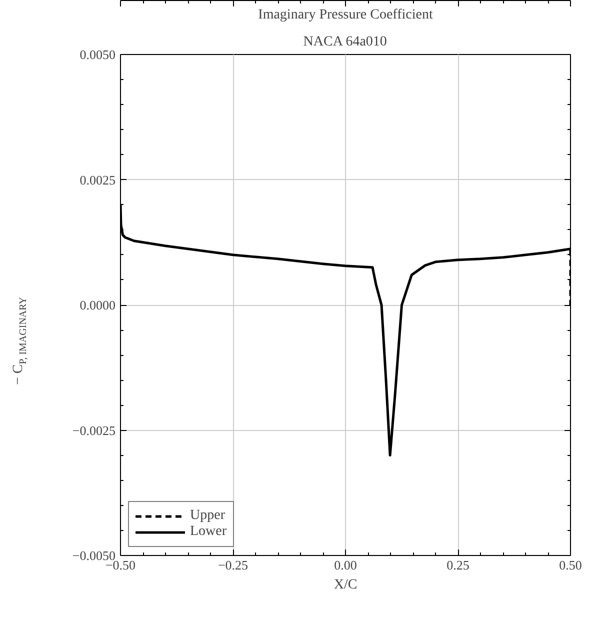  Describe the element at coordinates (345, 565) in the screenshot. I see `x-tick-label: 0.00` at that location.